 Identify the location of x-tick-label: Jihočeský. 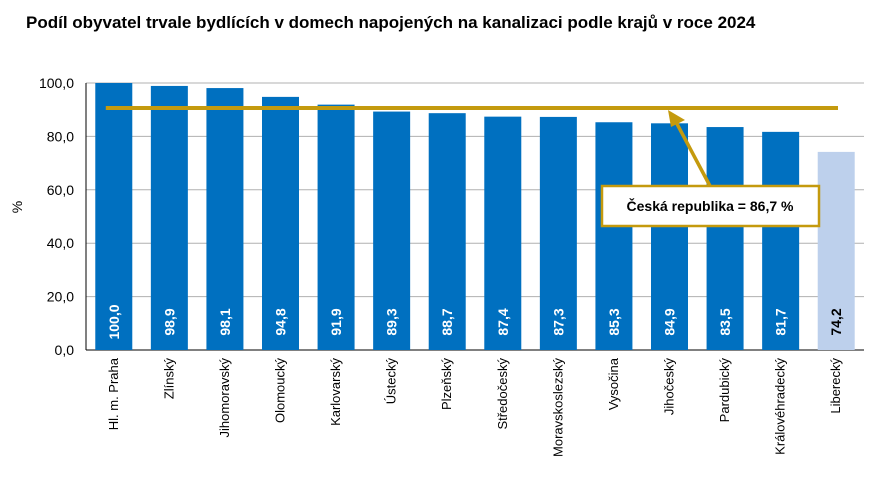
(669, 387).